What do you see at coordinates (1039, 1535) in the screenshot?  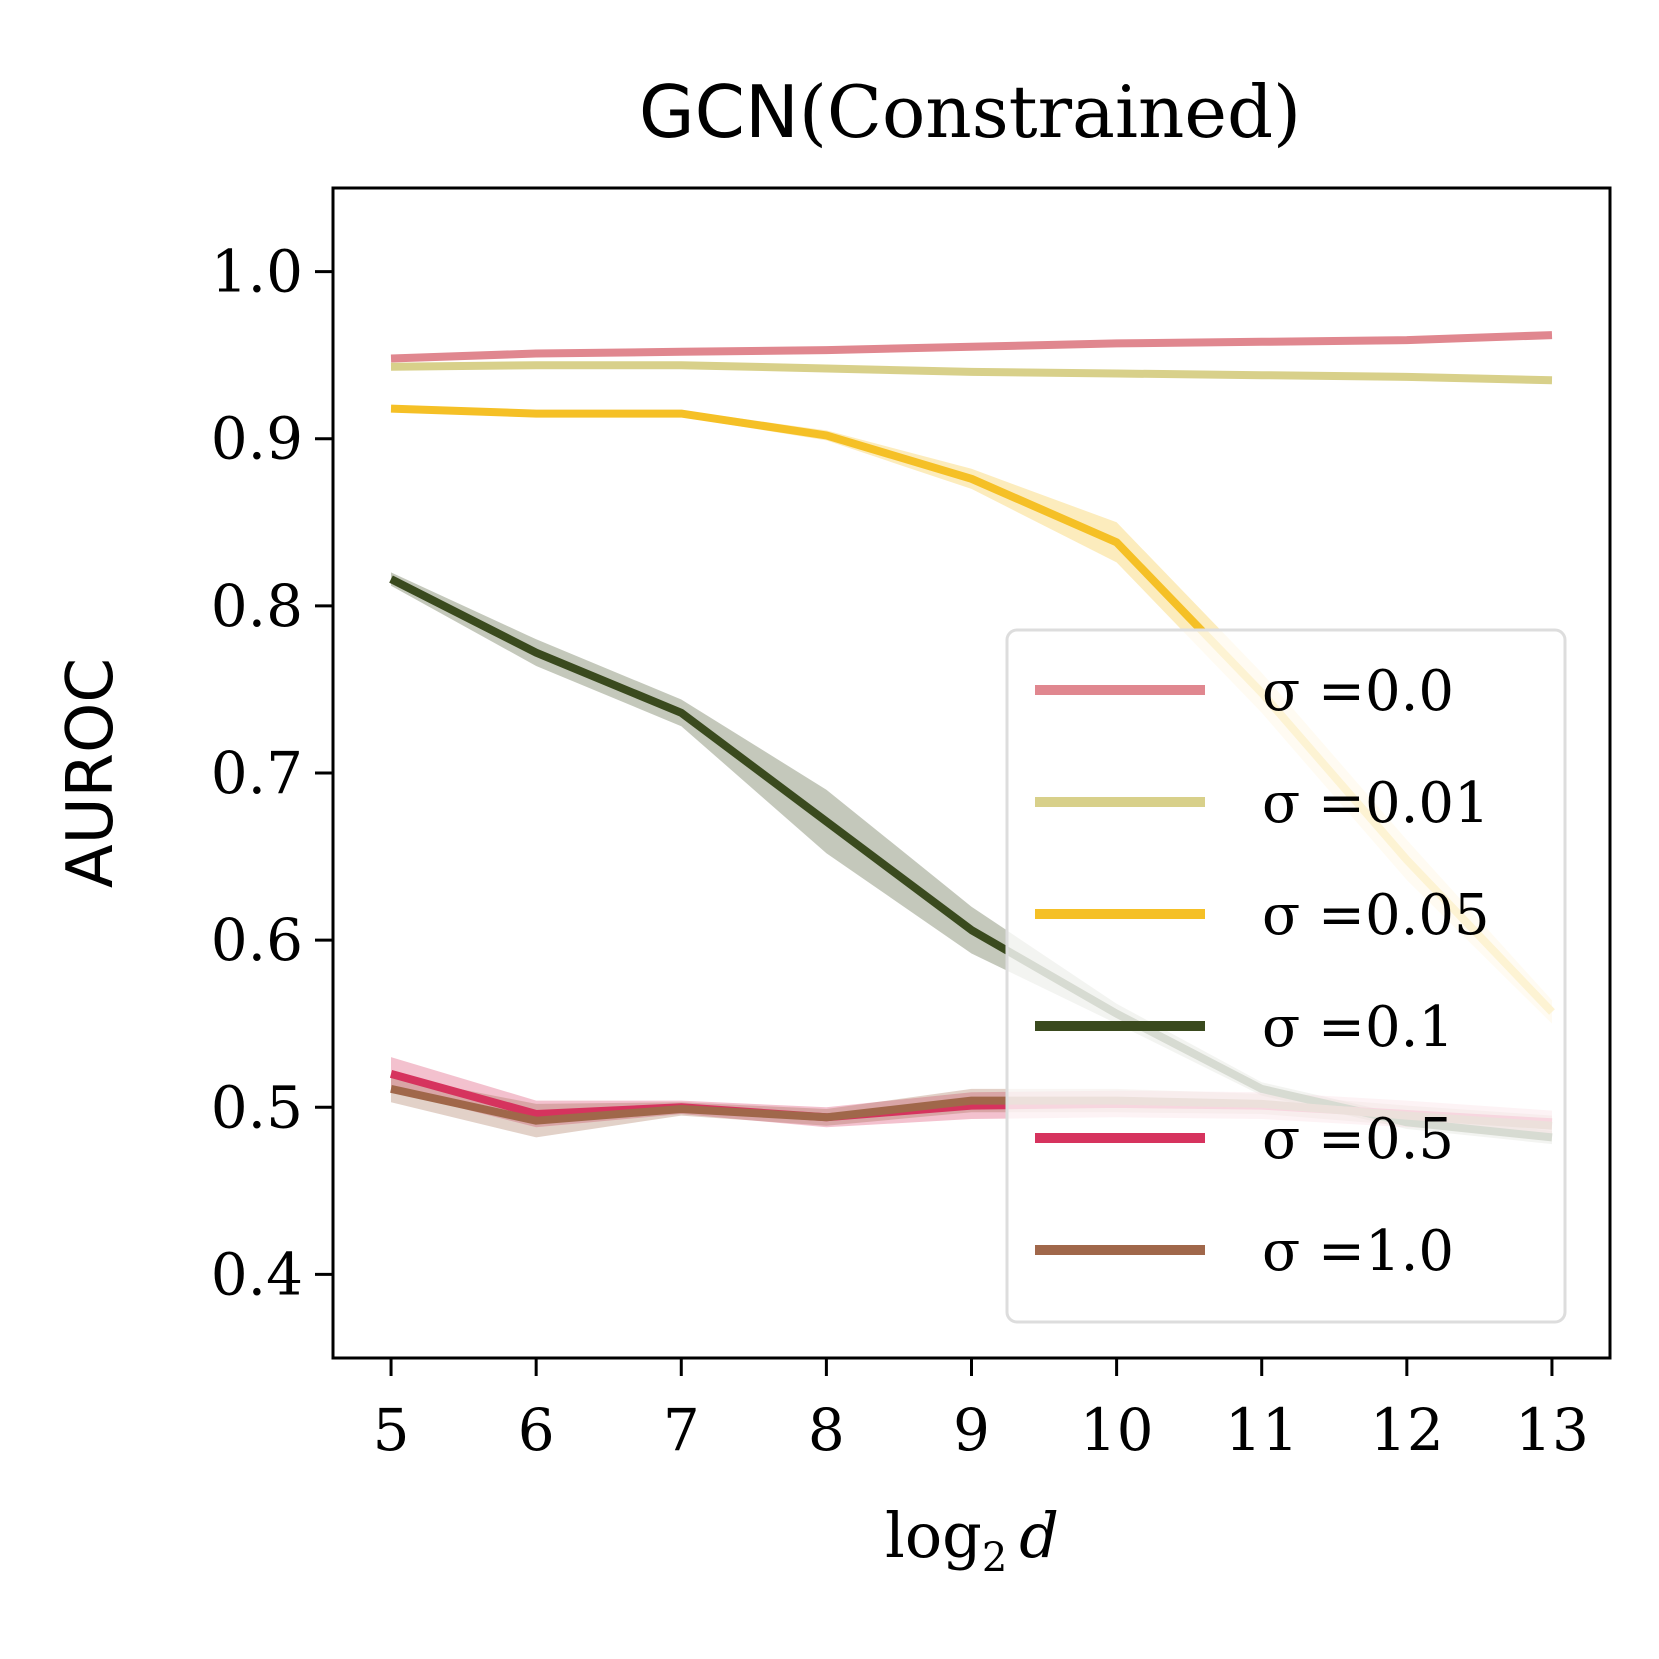 I see `x-axis-label-variable: d` at bounding box center [1039, 1535].